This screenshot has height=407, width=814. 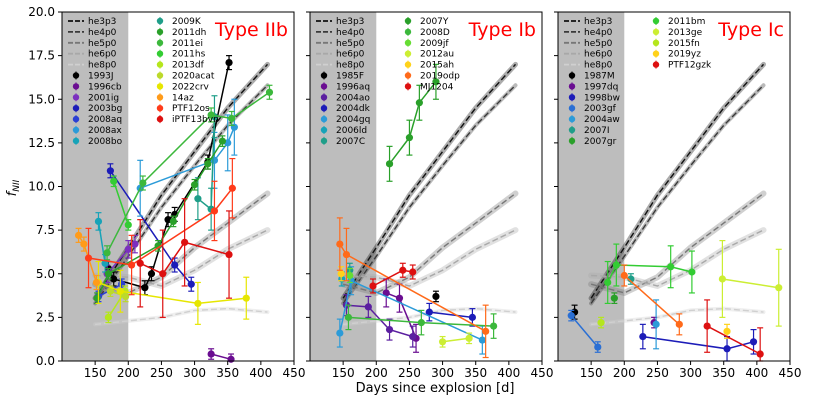 What do you see at coordinates (13, 187) in the screenshot?
I see `y-axis-title: fNII` at bounding box center [13, 187].